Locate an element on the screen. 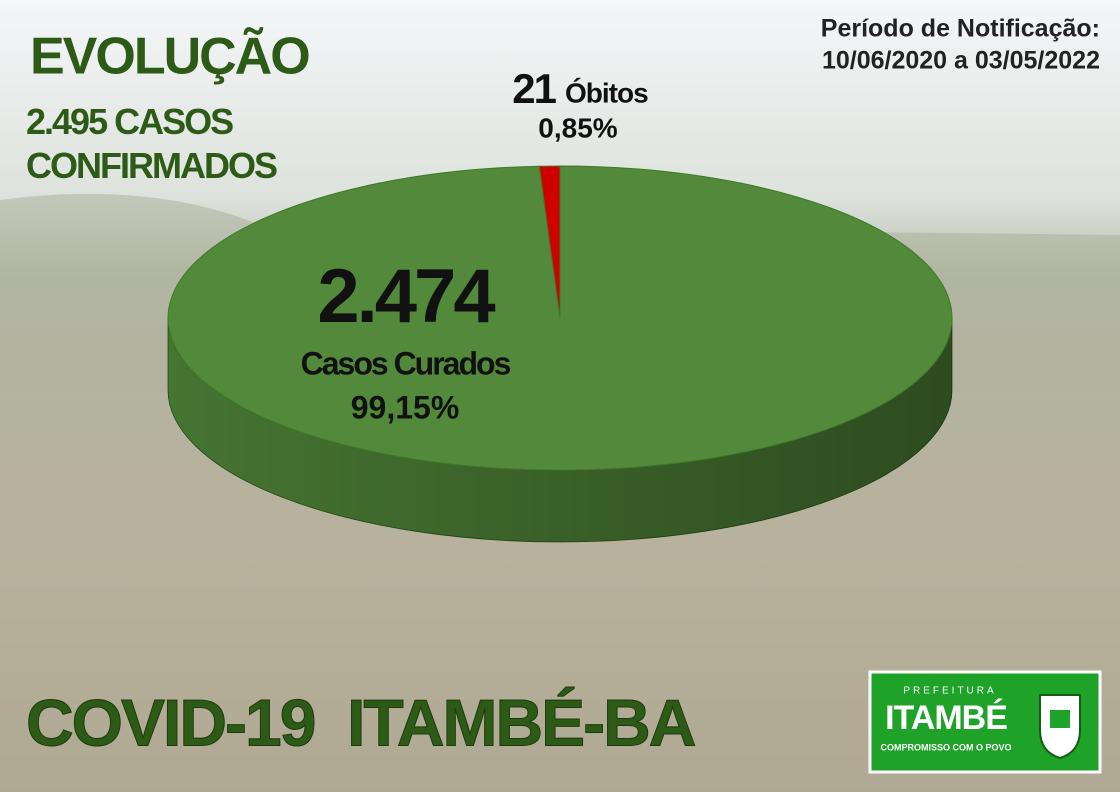 The width and height of the screenshot is (1120, 792). pie-slice is located at coordinates (549, 242).